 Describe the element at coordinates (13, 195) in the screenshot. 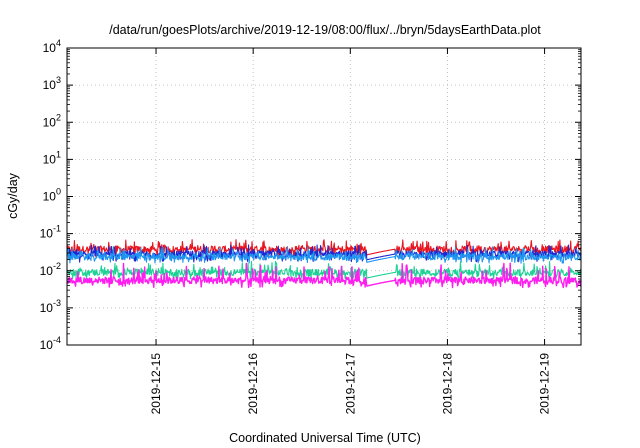

I see `y-axis-label: cGy/day` at that location.